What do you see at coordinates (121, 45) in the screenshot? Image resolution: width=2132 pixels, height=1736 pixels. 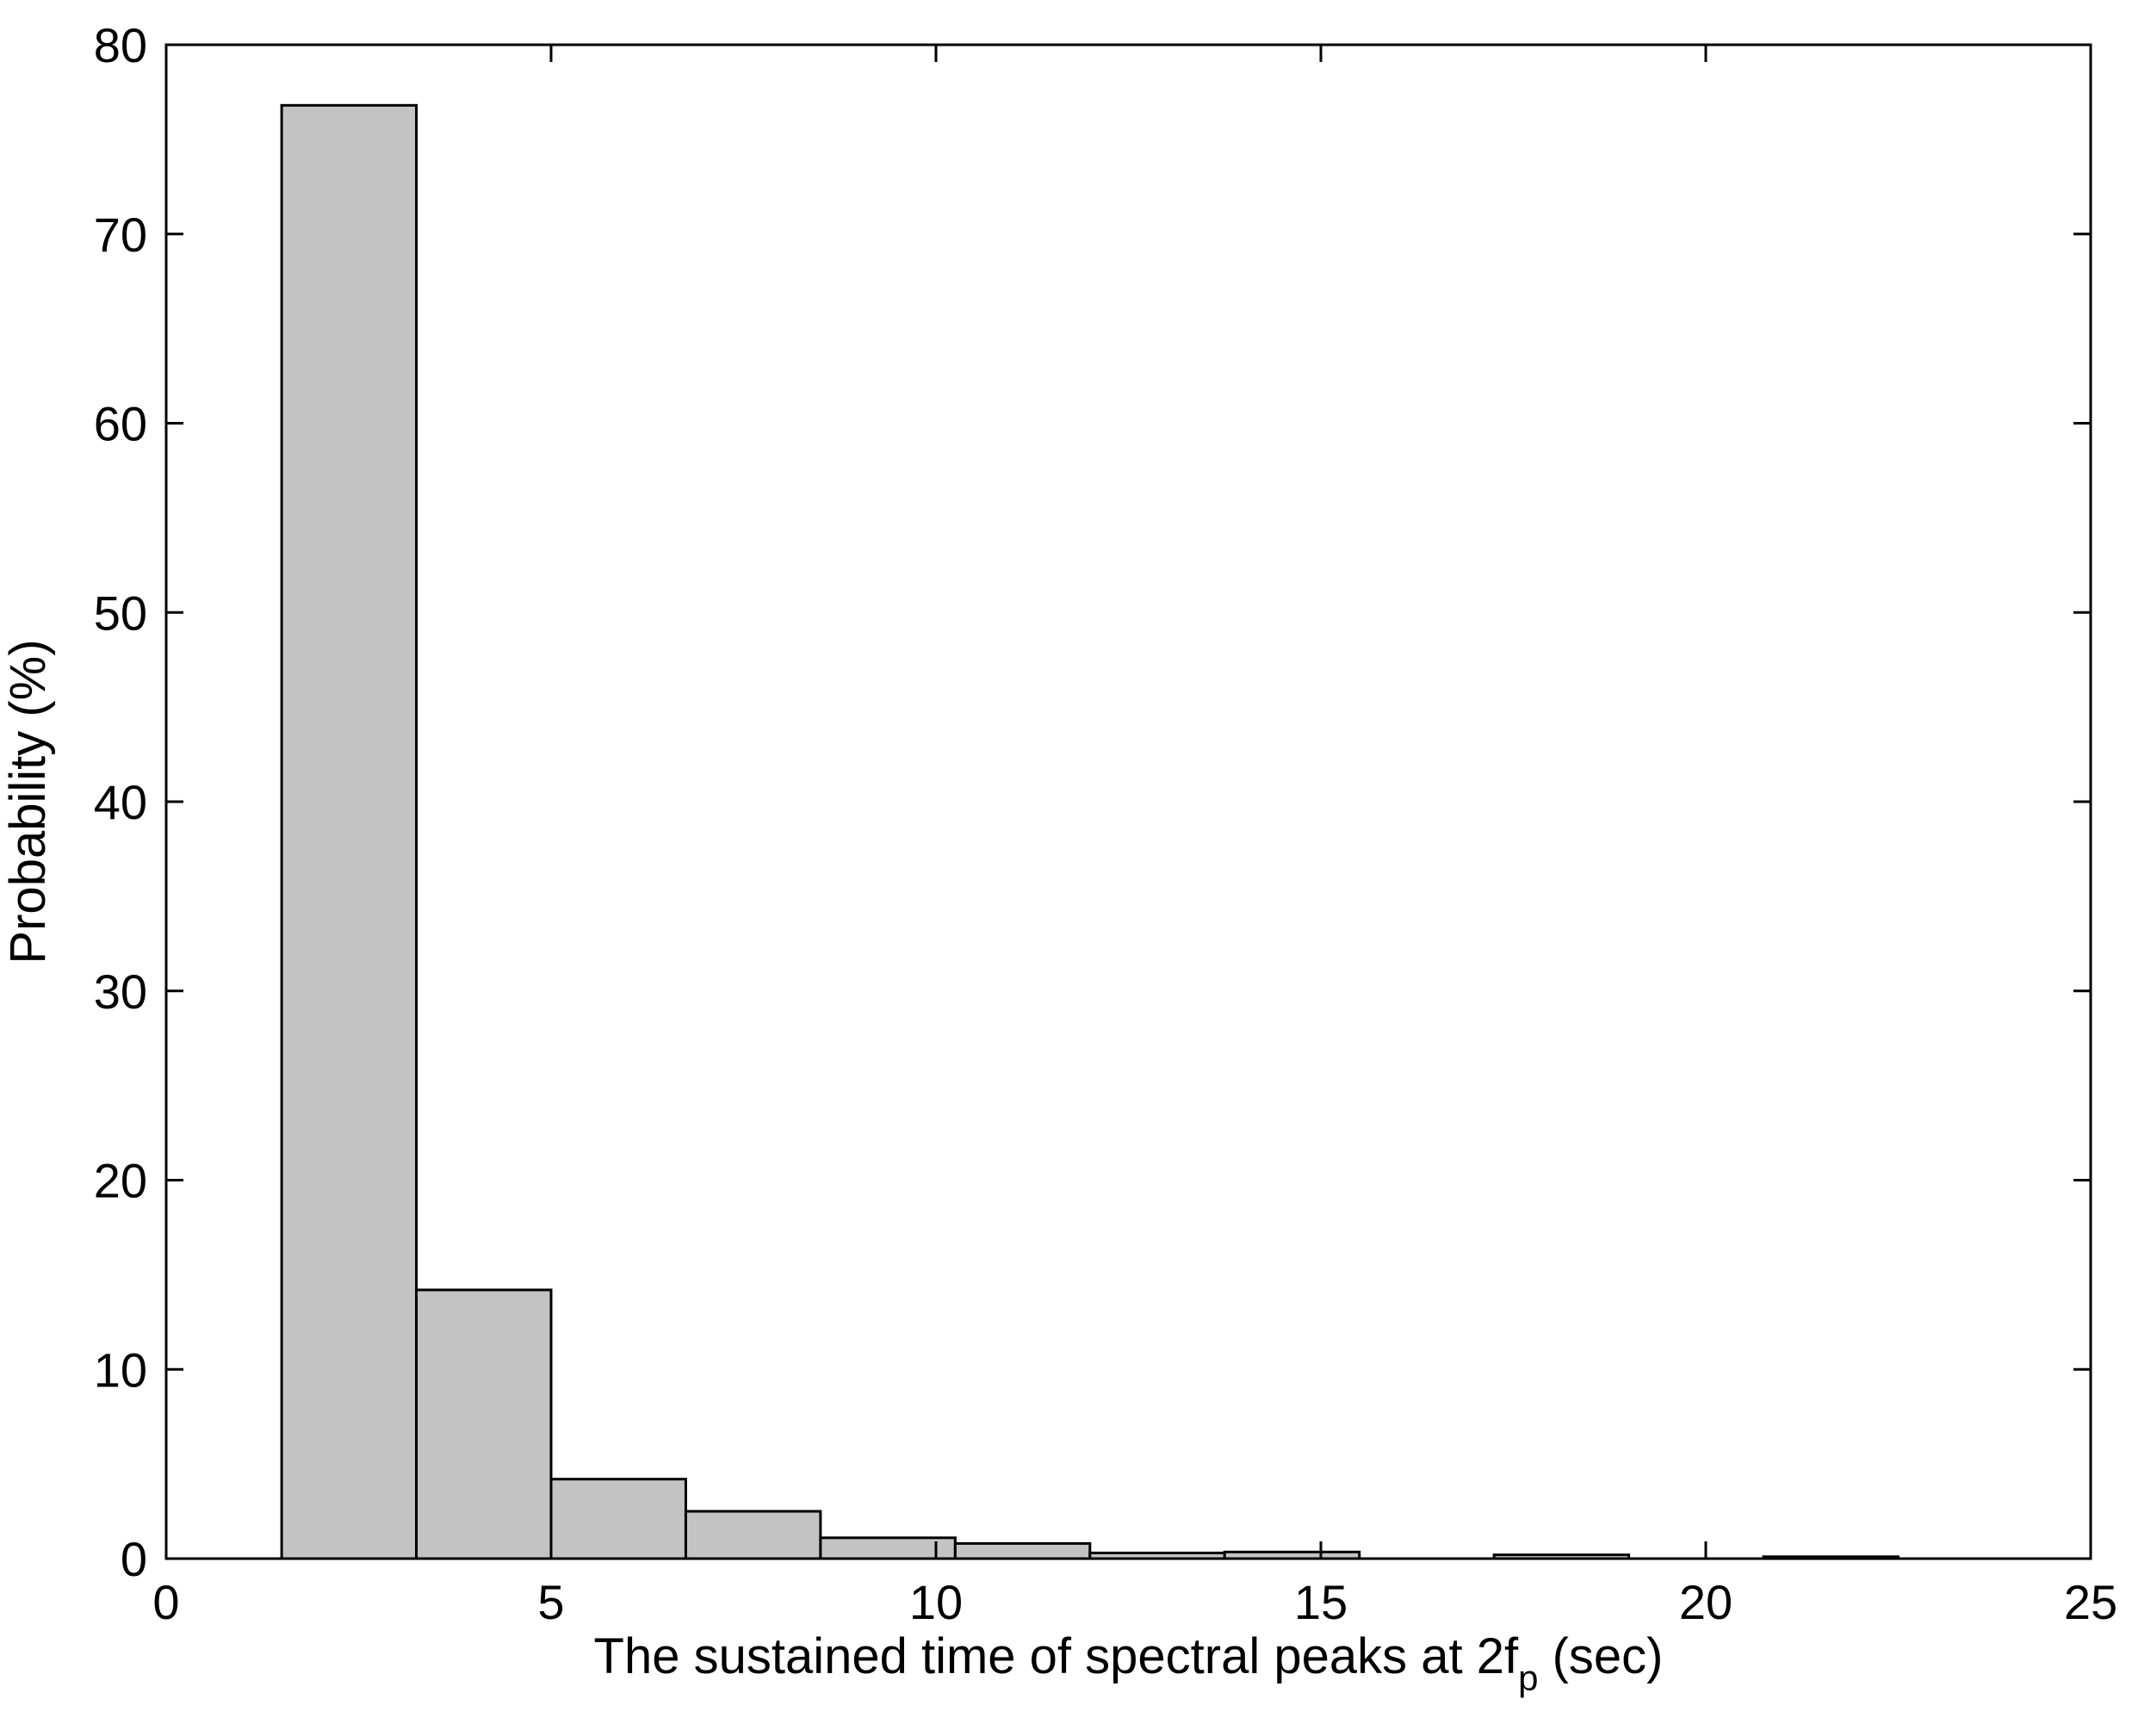 I see `y-tick-label-80: 80` at bounding box center [121, 45].